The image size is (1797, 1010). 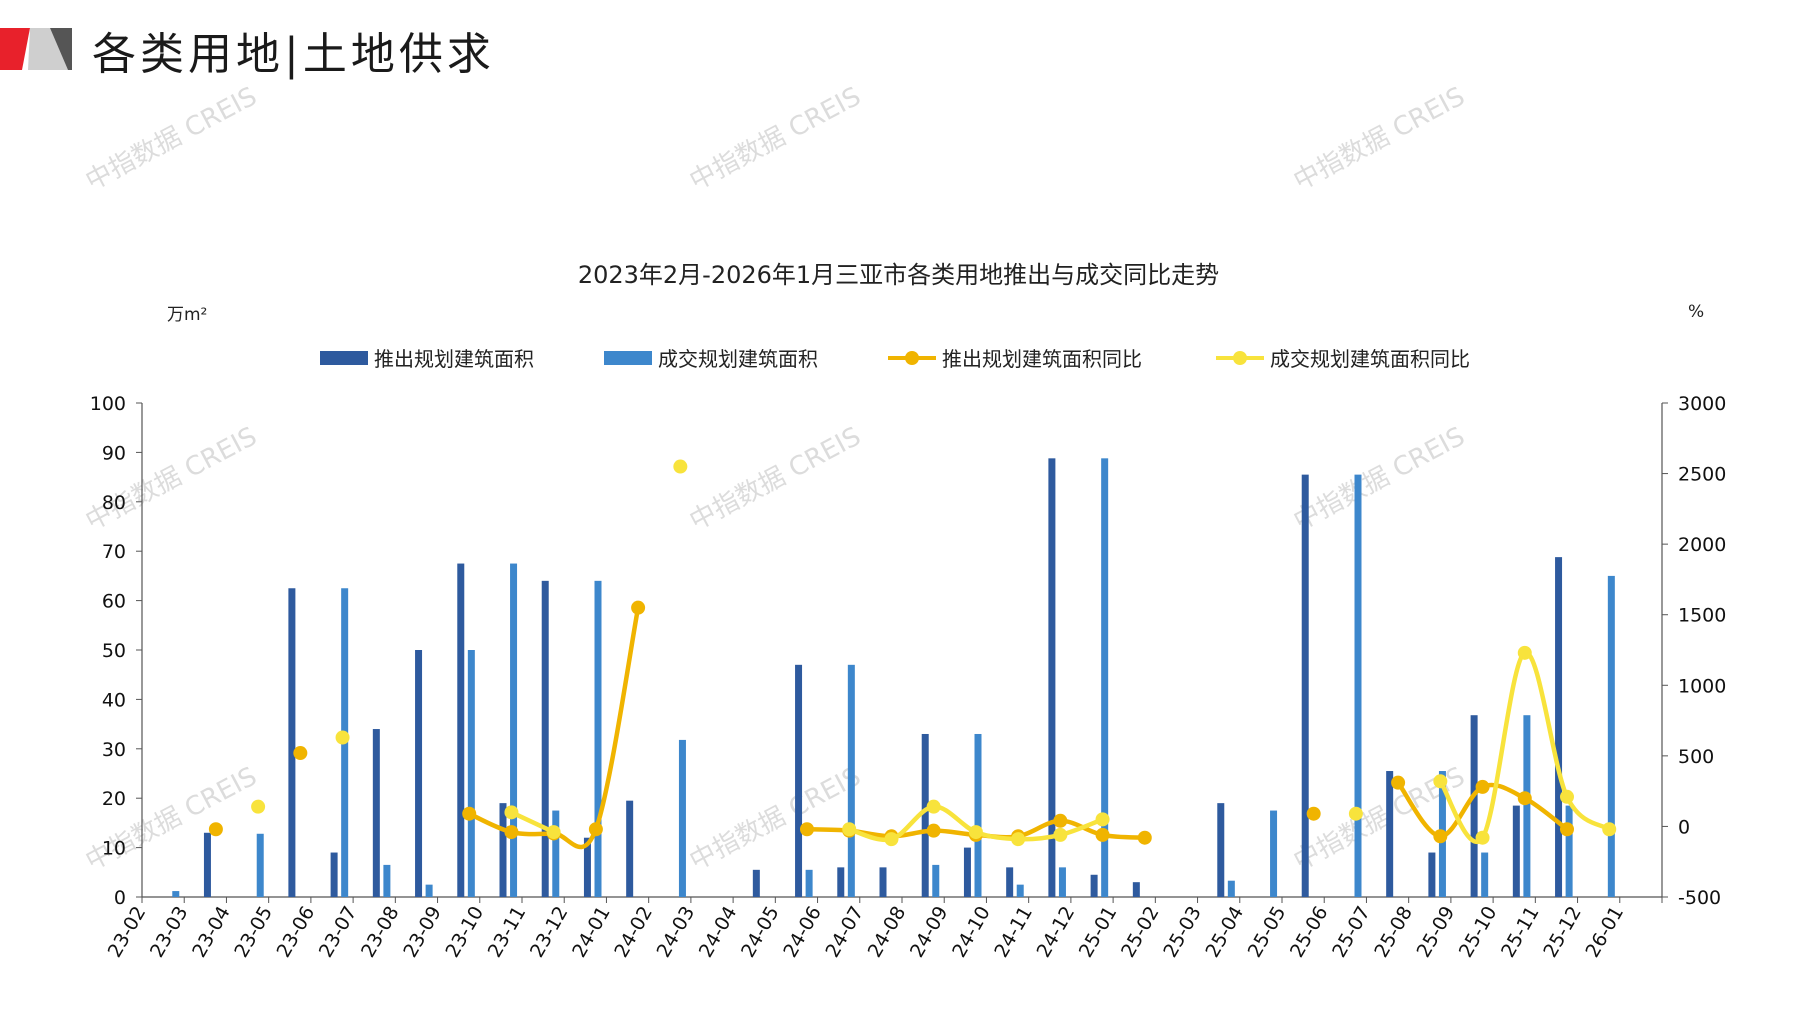 I want to click on x-tick-label: 25-07, so click(x=1351, y=932).